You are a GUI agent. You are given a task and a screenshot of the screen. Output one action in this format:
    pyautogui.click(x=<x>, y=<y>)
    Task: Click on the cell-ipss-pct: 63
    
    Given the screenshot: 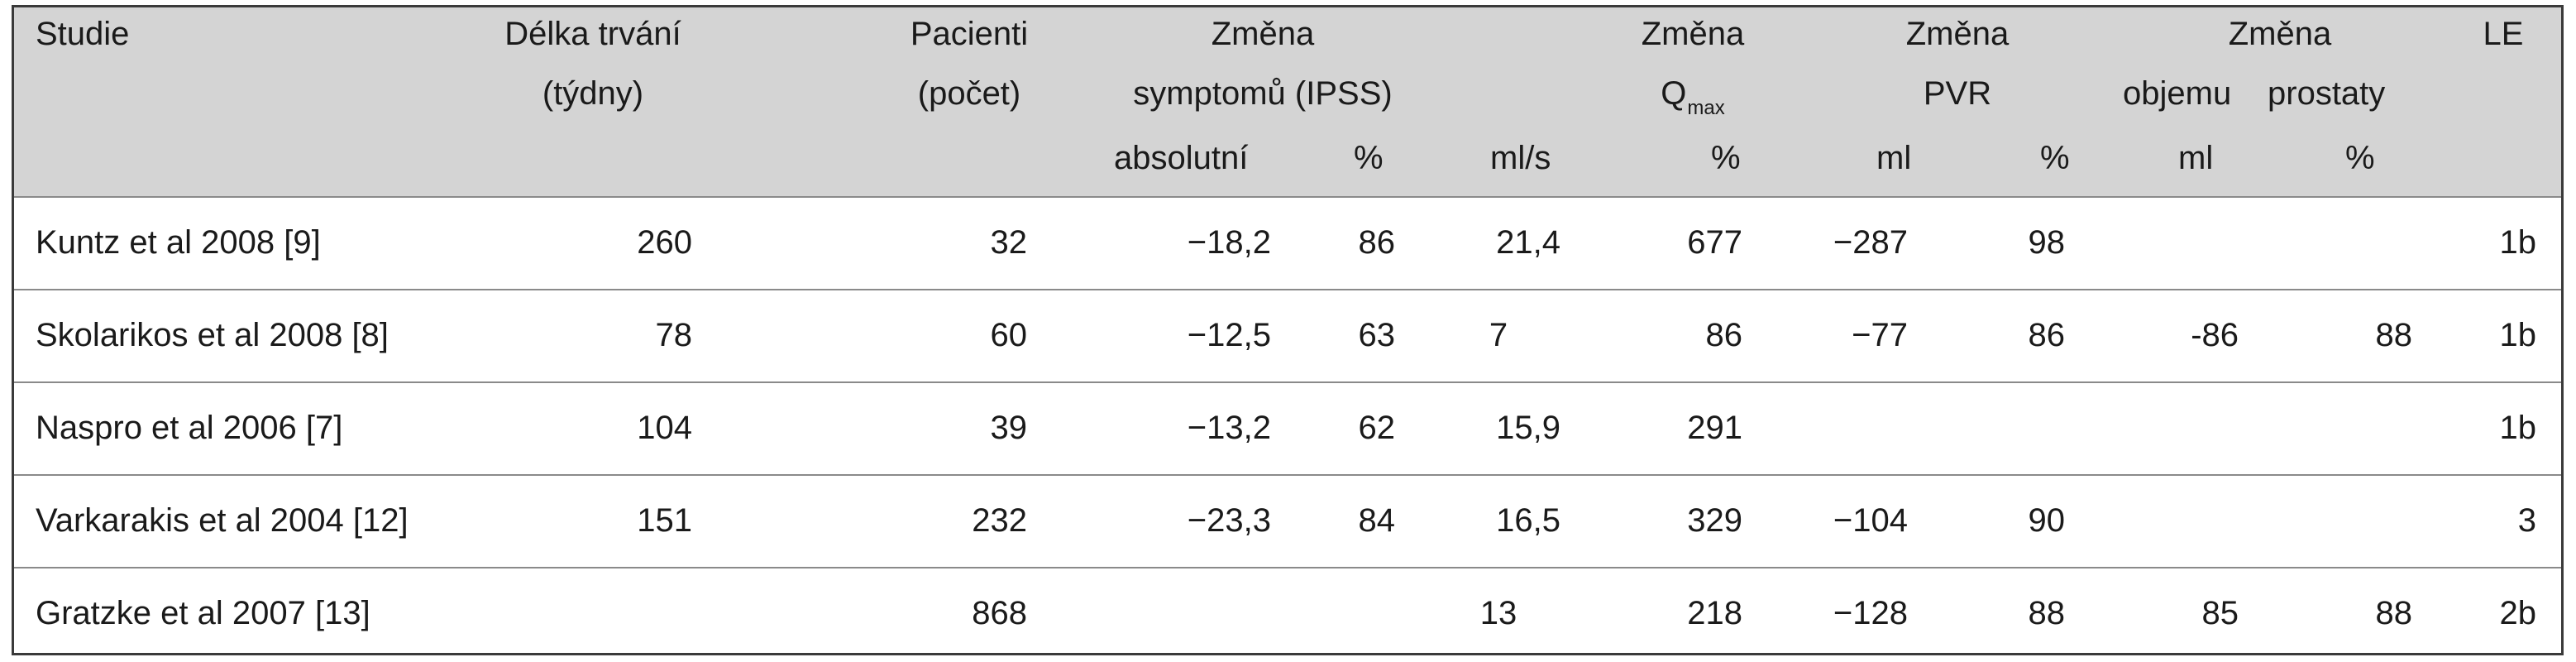 What is the action you would take?
    pyautogui.click(x=1377, y=335)
    